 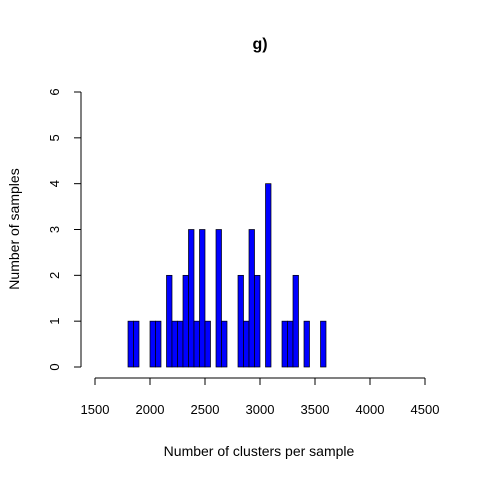 What do you see at coordinates (259, 44) in the screenshot?
I see `chart-title: g)` at bounding box center [259, 44].